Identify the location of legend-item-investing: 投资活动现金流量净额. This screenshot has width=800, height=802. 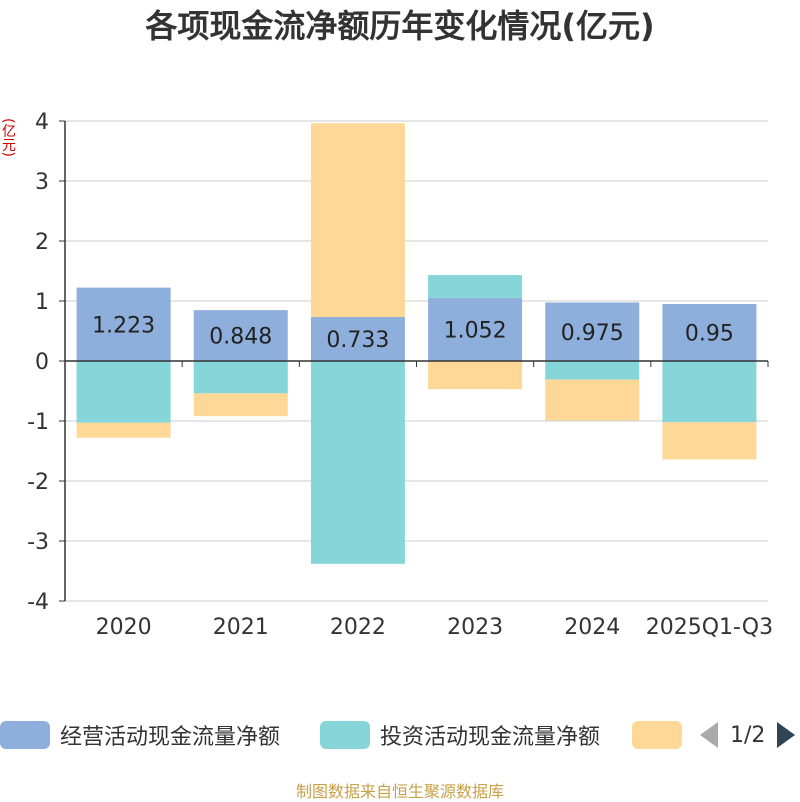
(460, 735).